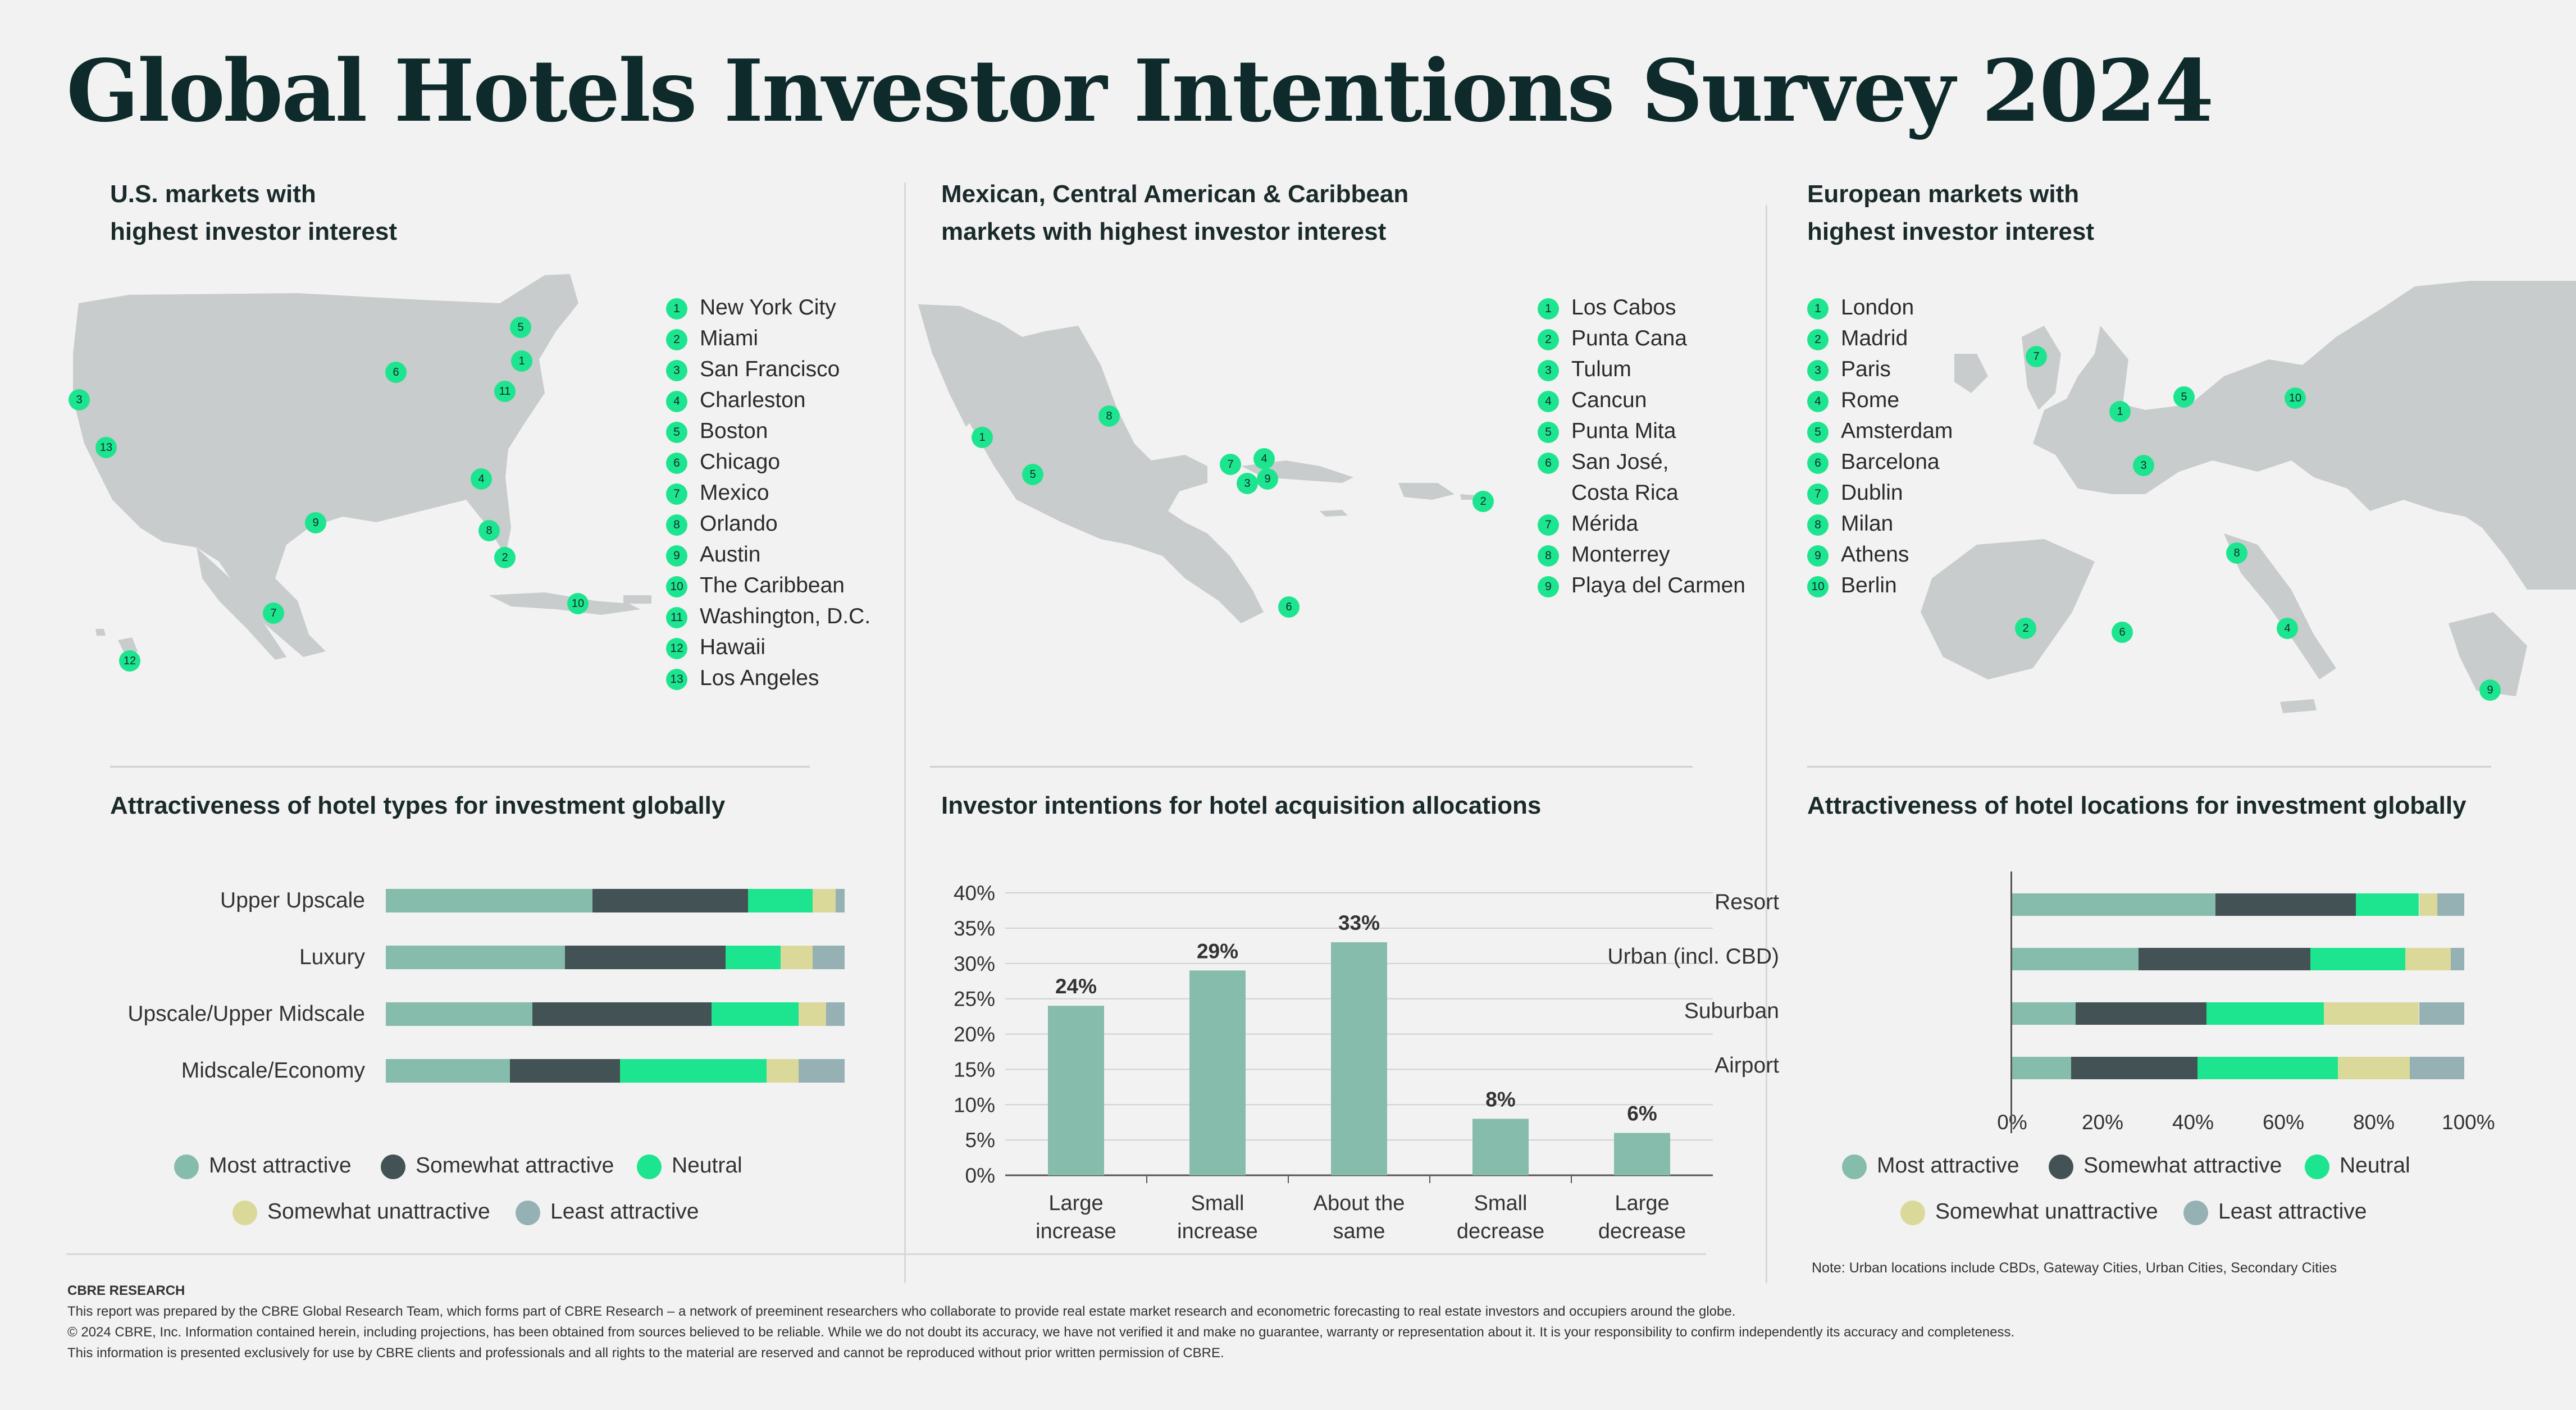  Describe the element at coordinates (982, 437) in the screenshot. I see `mx-marker-1: 1` at that location.